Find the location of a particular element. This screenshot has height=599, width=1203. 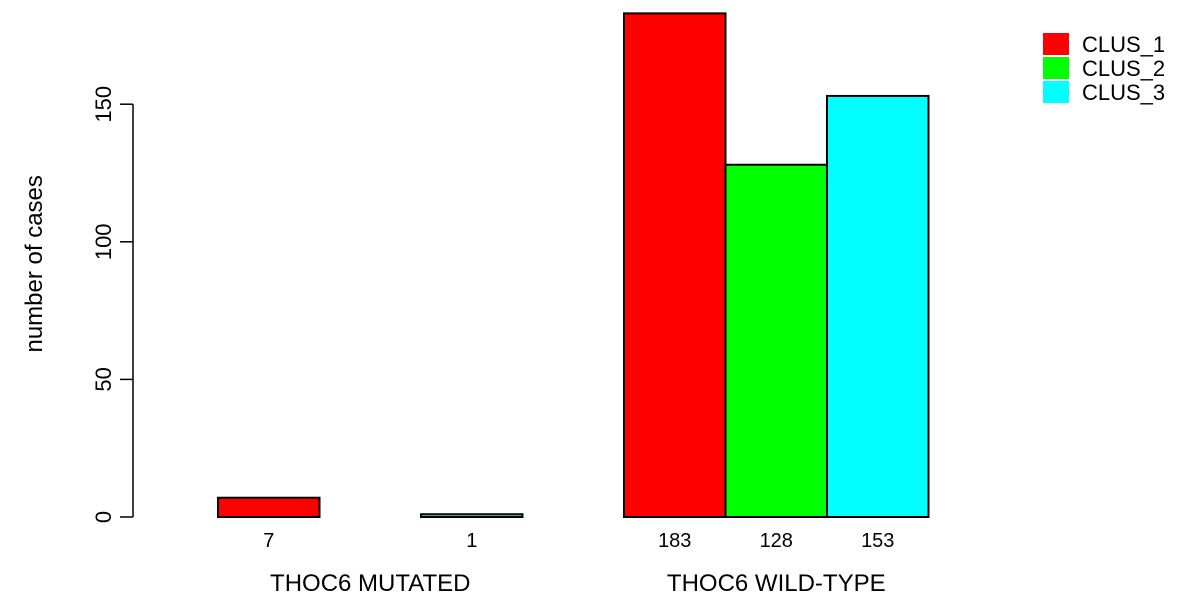

group-labels: THOC6 MUTATED THOC6 WILD-TYPE is located at coordinates (578, 583).